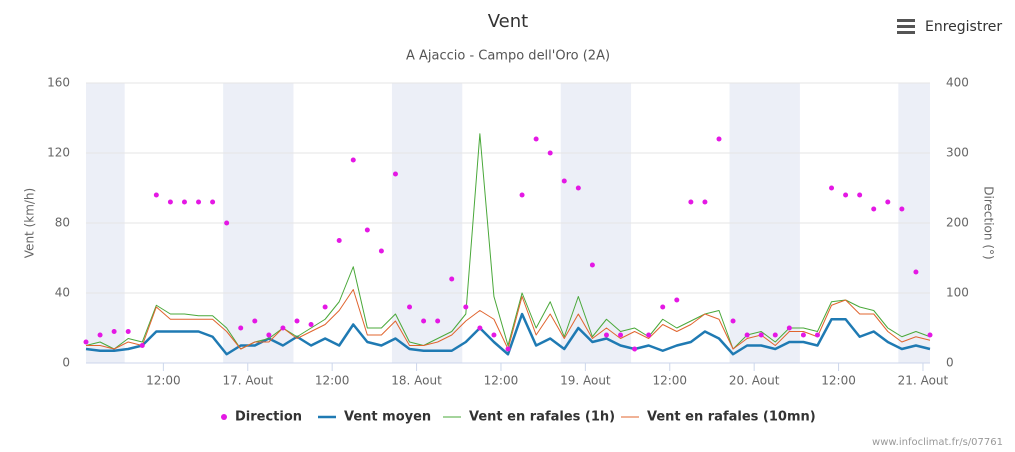 The width and height of the screenshot is (1015, 452). Describe the element at coordinates (66, 363) in the screenshot. I see `y-tick-label: 0` at that location.